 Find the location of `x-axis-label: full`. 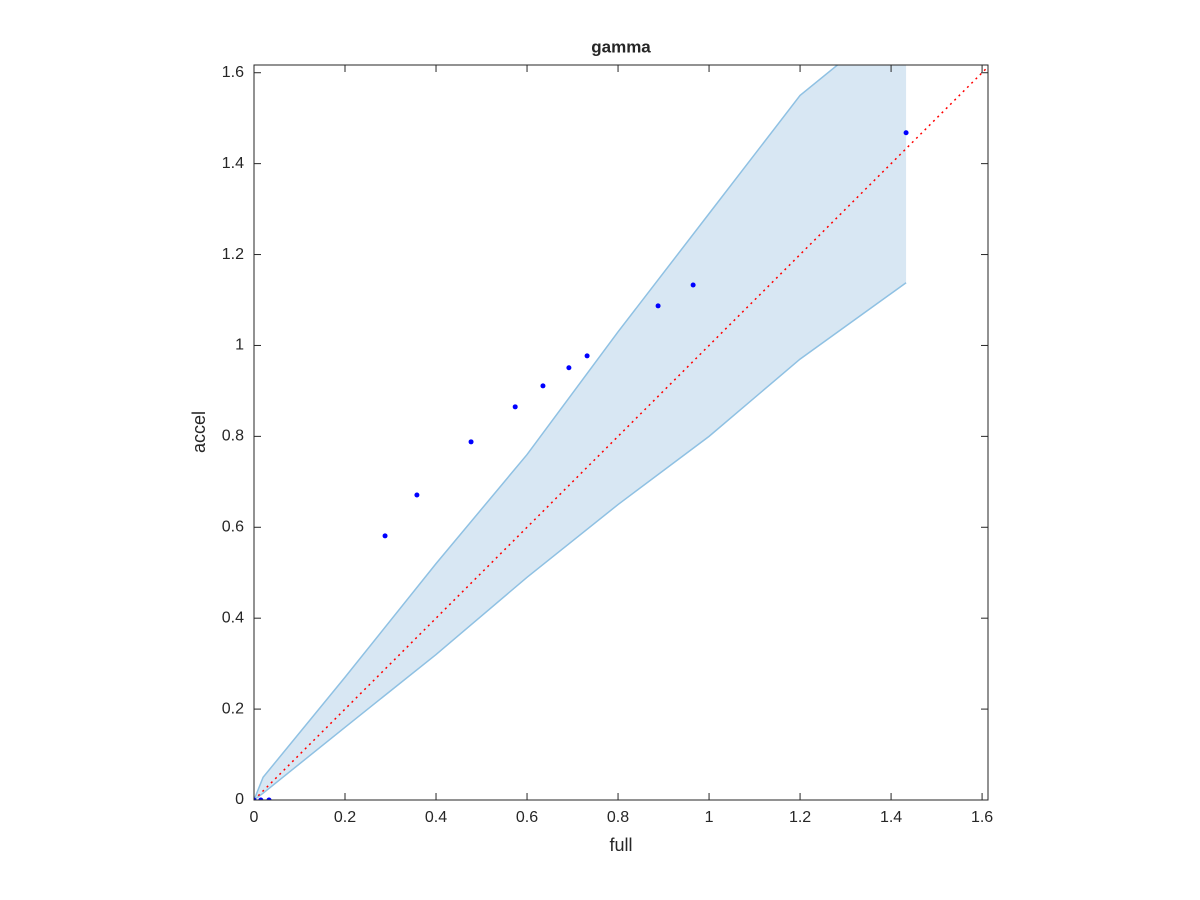

x-axis-label: full is located at coordinates (620, 845).